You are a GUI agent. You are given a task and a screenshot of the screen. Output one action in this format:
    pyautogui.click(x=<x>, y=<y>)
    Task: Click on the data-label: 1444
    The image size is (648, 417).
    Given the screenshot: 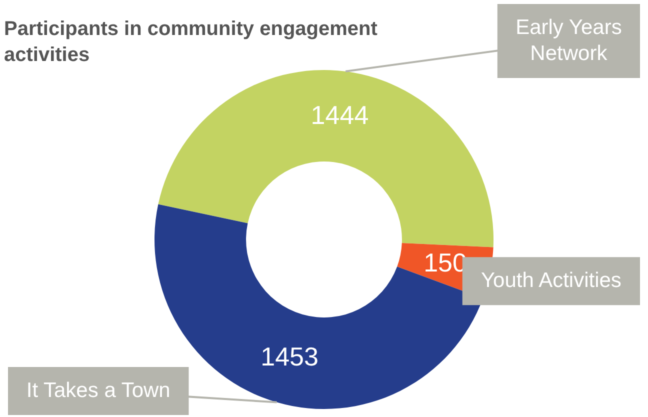 What is the action you would take?
    pyautogui.click(x=339, y=115)
    